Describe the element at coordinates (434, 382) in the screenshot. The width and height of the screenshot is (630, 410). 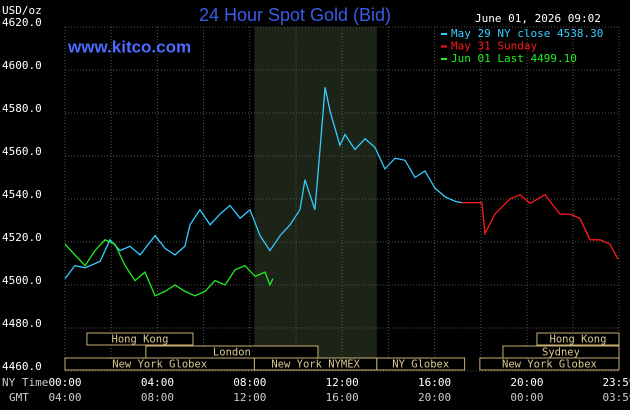
I see `x-tick-label: 16:00` at that location.